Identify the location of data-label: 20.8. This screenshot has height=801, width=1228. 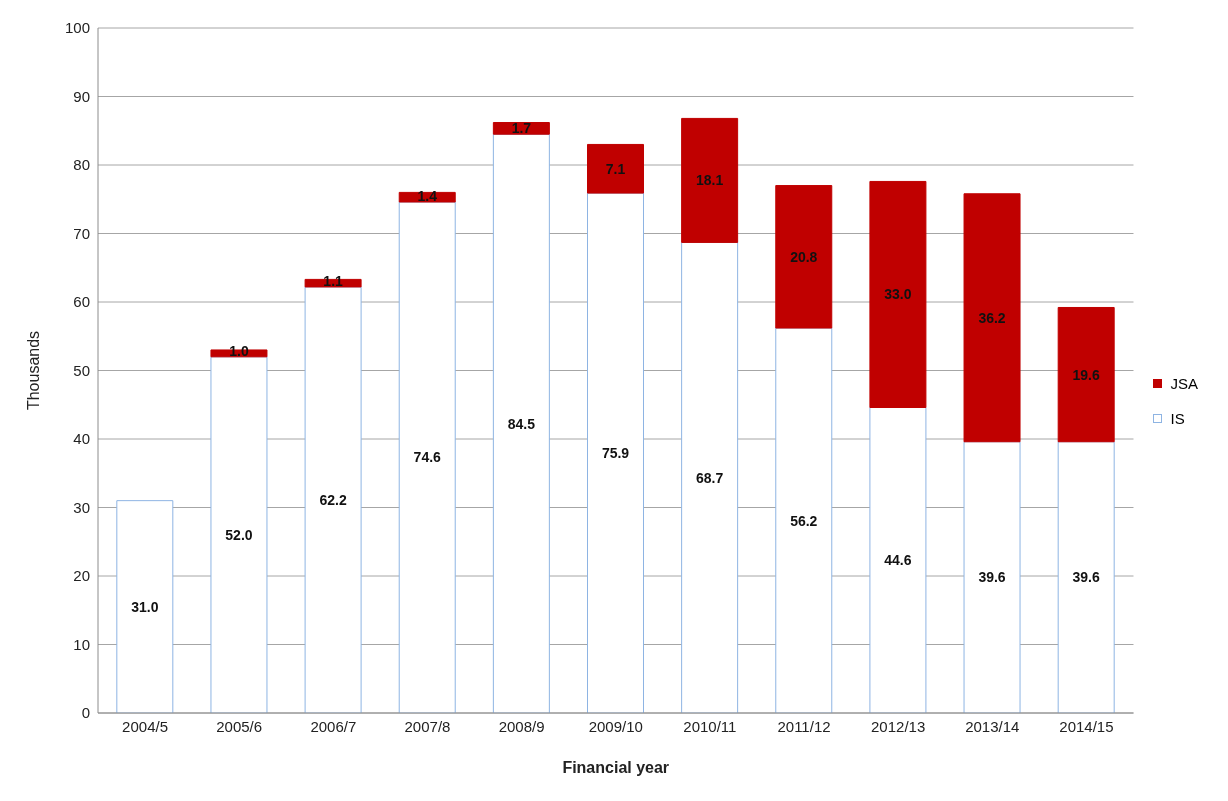
(804, 256).